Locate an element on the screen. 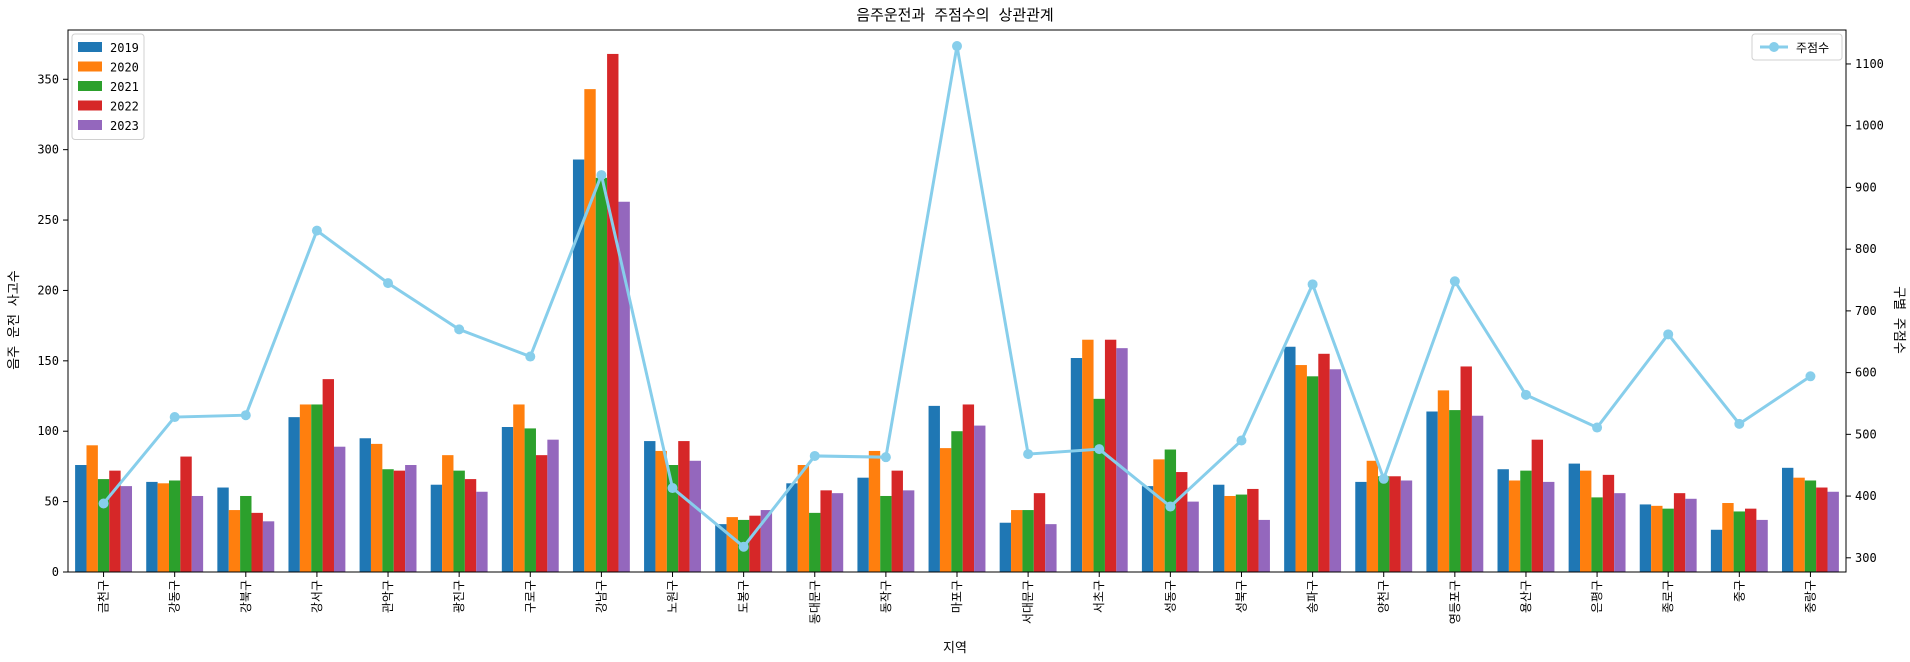 This screenshot has width=1910, height=662. legend-label-2023: 2023 is located at coordinates (124, 126).